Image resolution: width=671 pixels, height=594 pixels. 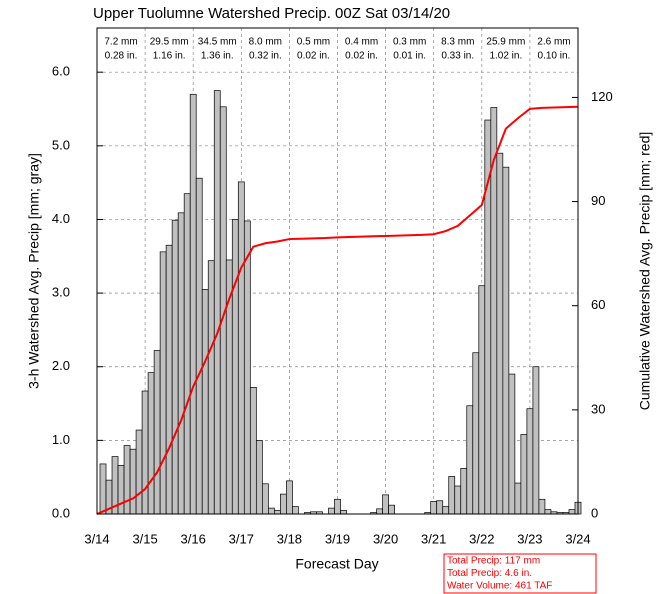 I want to click on x-tick-label: 3/16, so click(x=193, y=538).